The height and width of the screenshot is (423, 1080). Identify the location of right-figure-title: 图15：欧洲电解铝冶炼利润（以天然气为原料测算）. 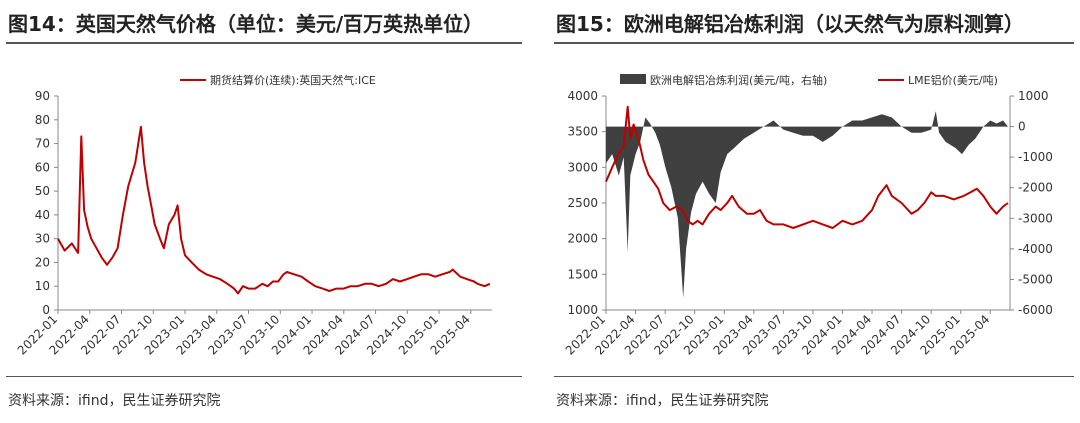
(790, 24).